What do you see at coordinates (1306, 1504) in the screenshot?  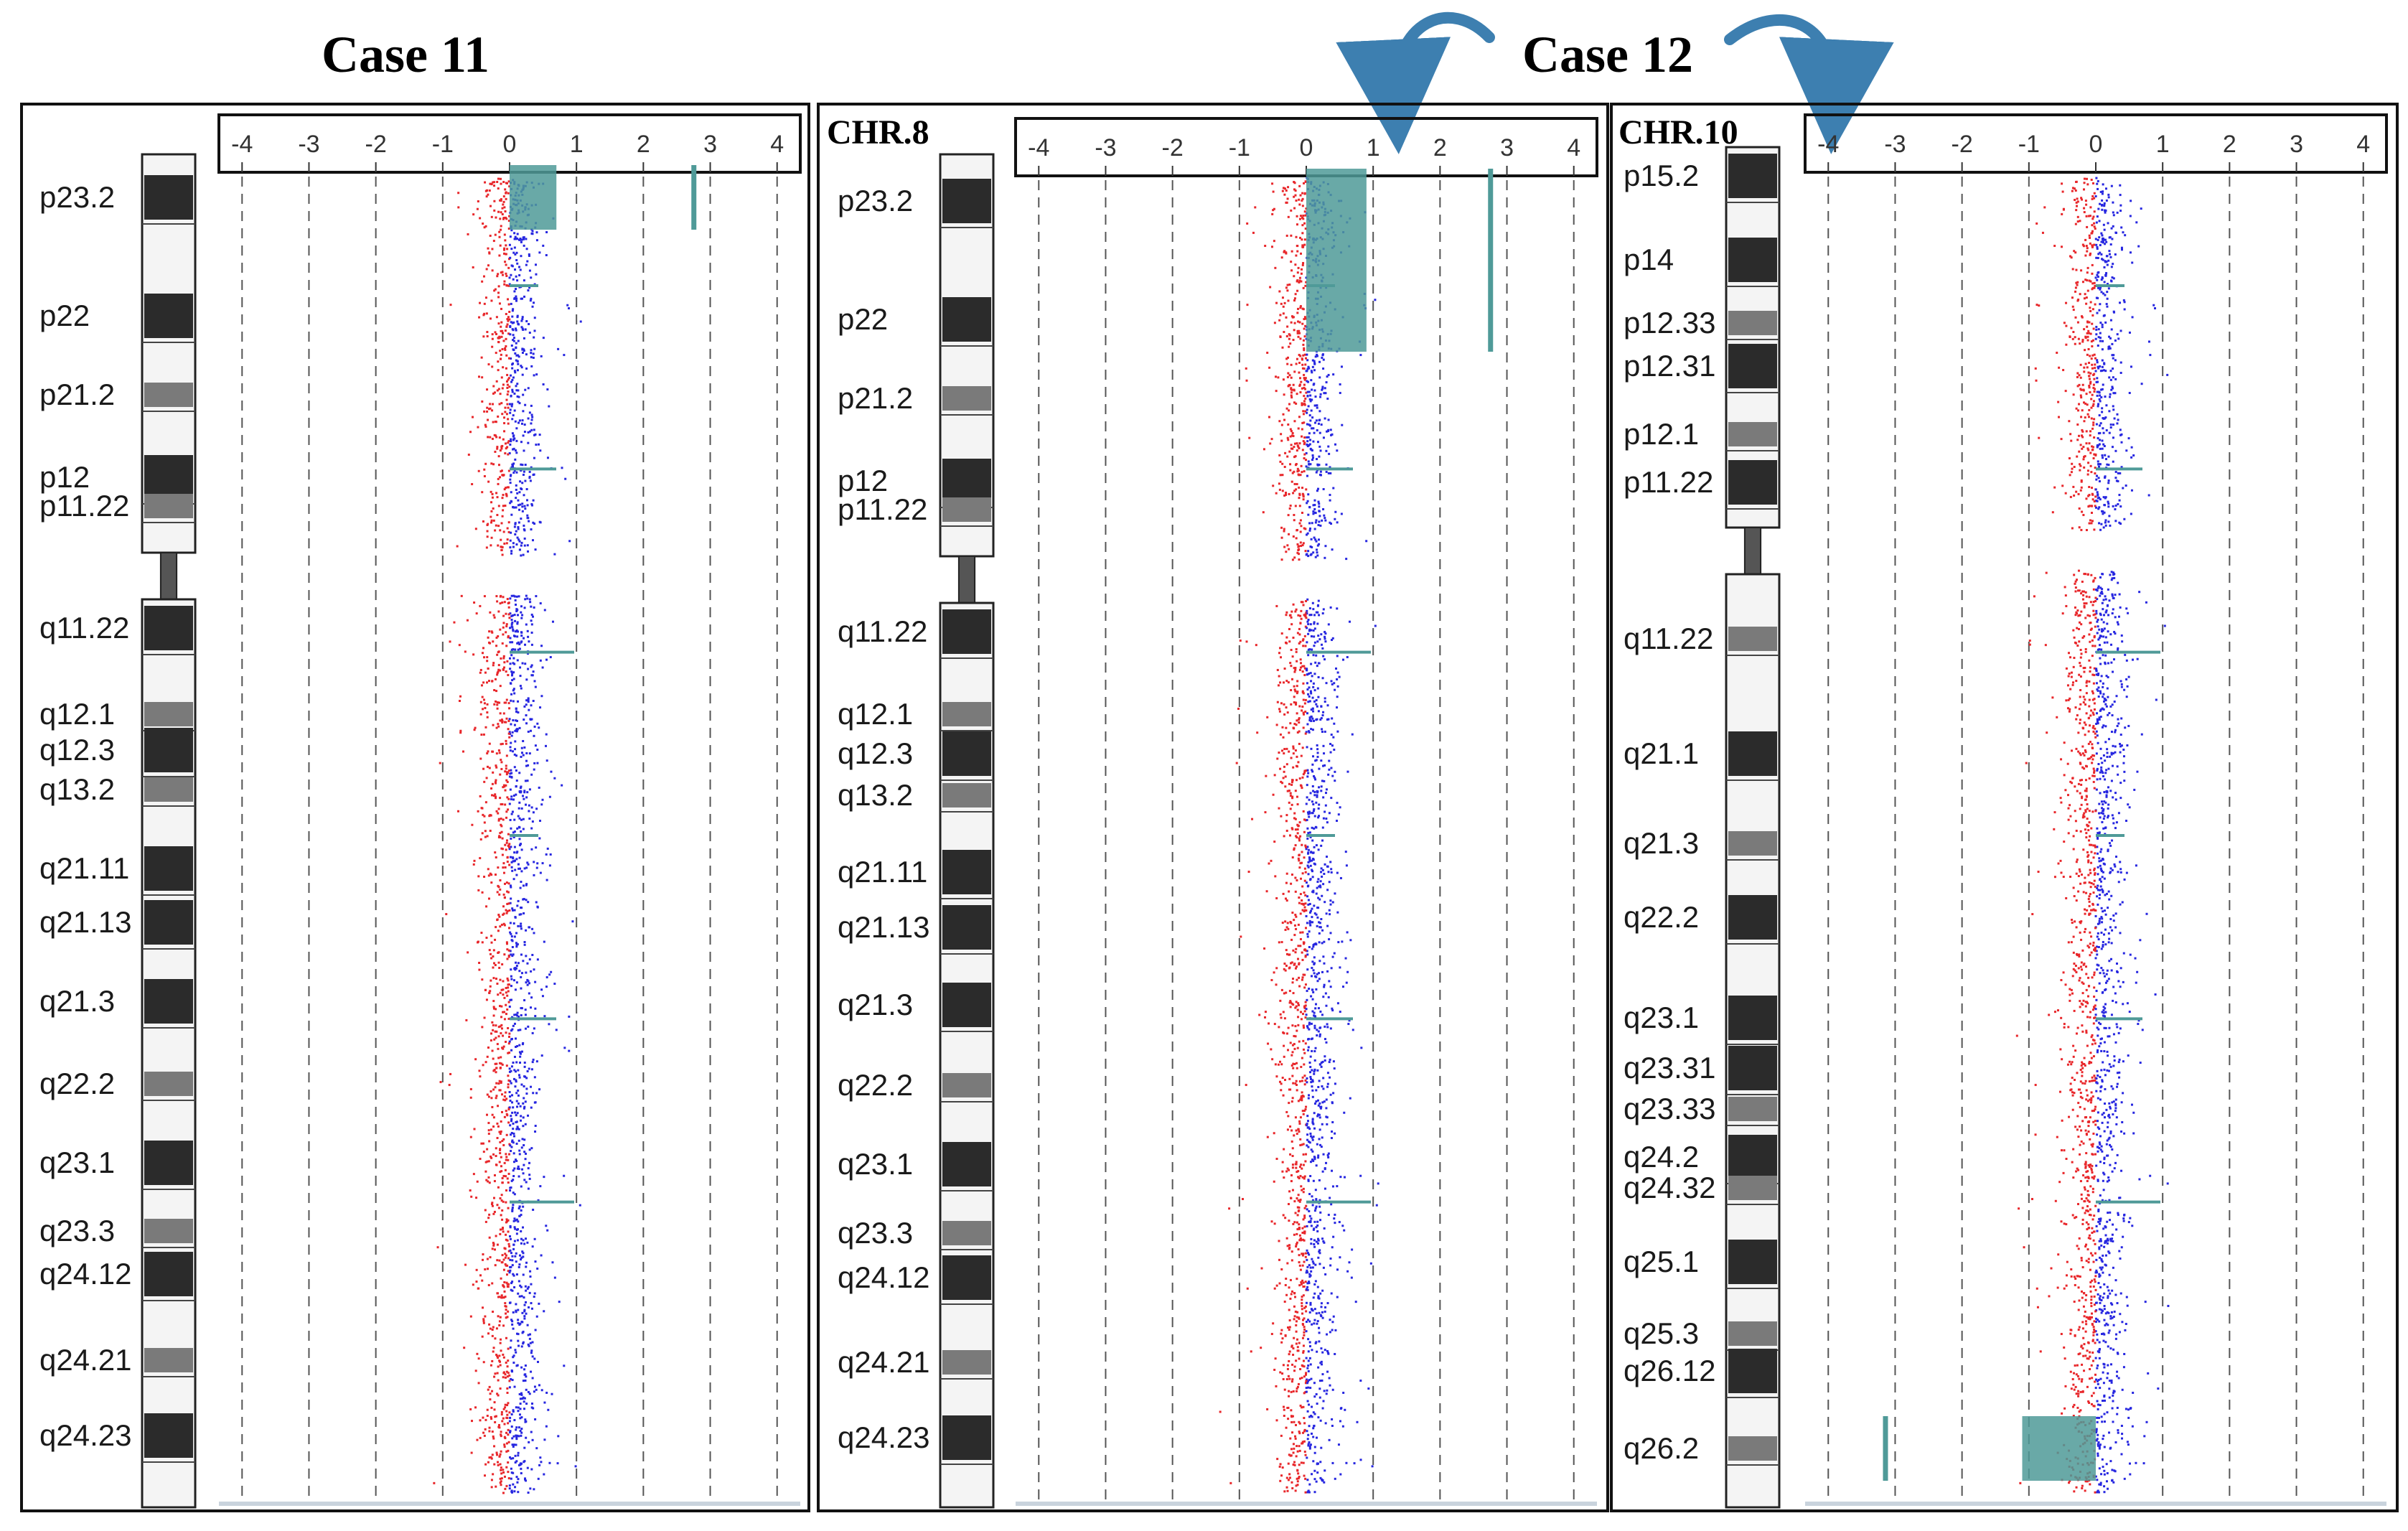 I see `scrollbar-chr8` at bounding box center [1306, 1504].